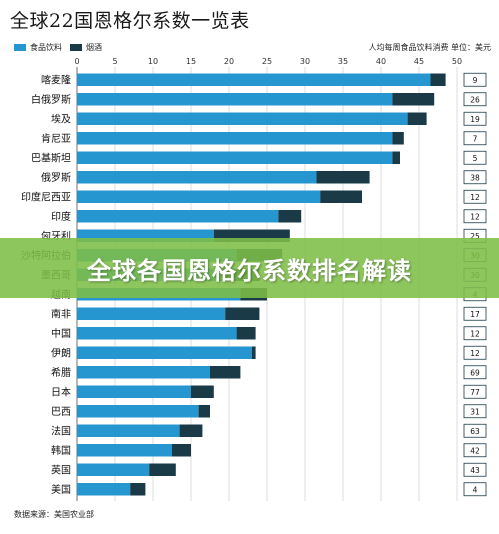 The height and width of the screenshot is (534, 499). What do you see at coordinates (61, 412) in the screenshot?
I see `category-label: 巴西` at bounding box center [61, 412].